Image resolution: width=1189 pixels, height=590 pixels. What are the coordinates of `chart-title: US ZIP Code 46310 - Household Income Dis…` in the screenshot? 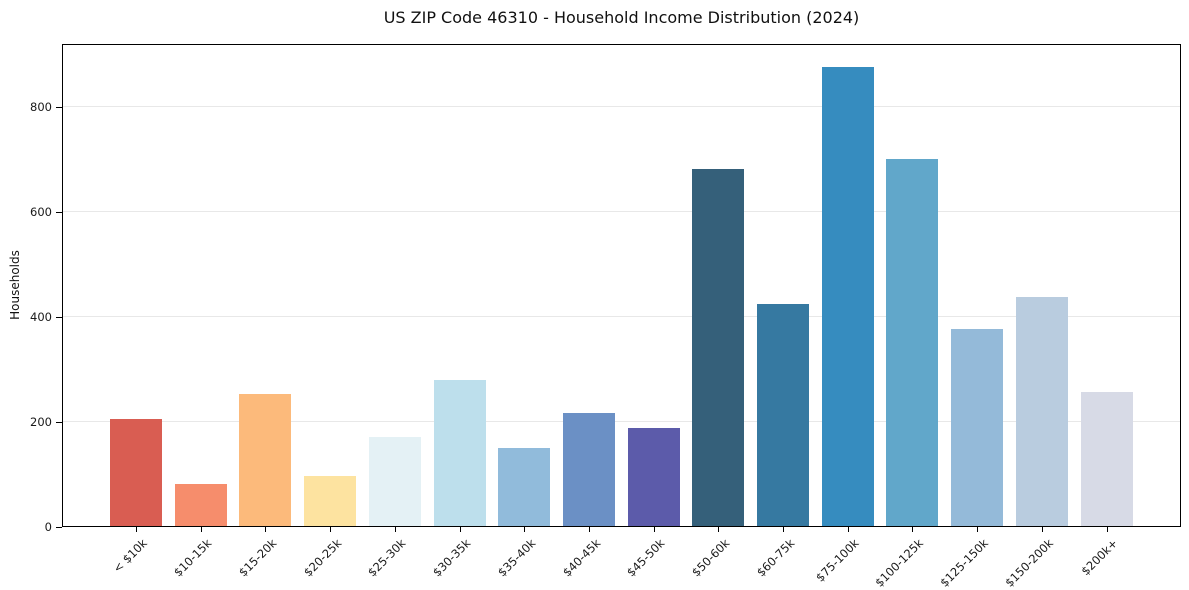 It's located at (621, 17).